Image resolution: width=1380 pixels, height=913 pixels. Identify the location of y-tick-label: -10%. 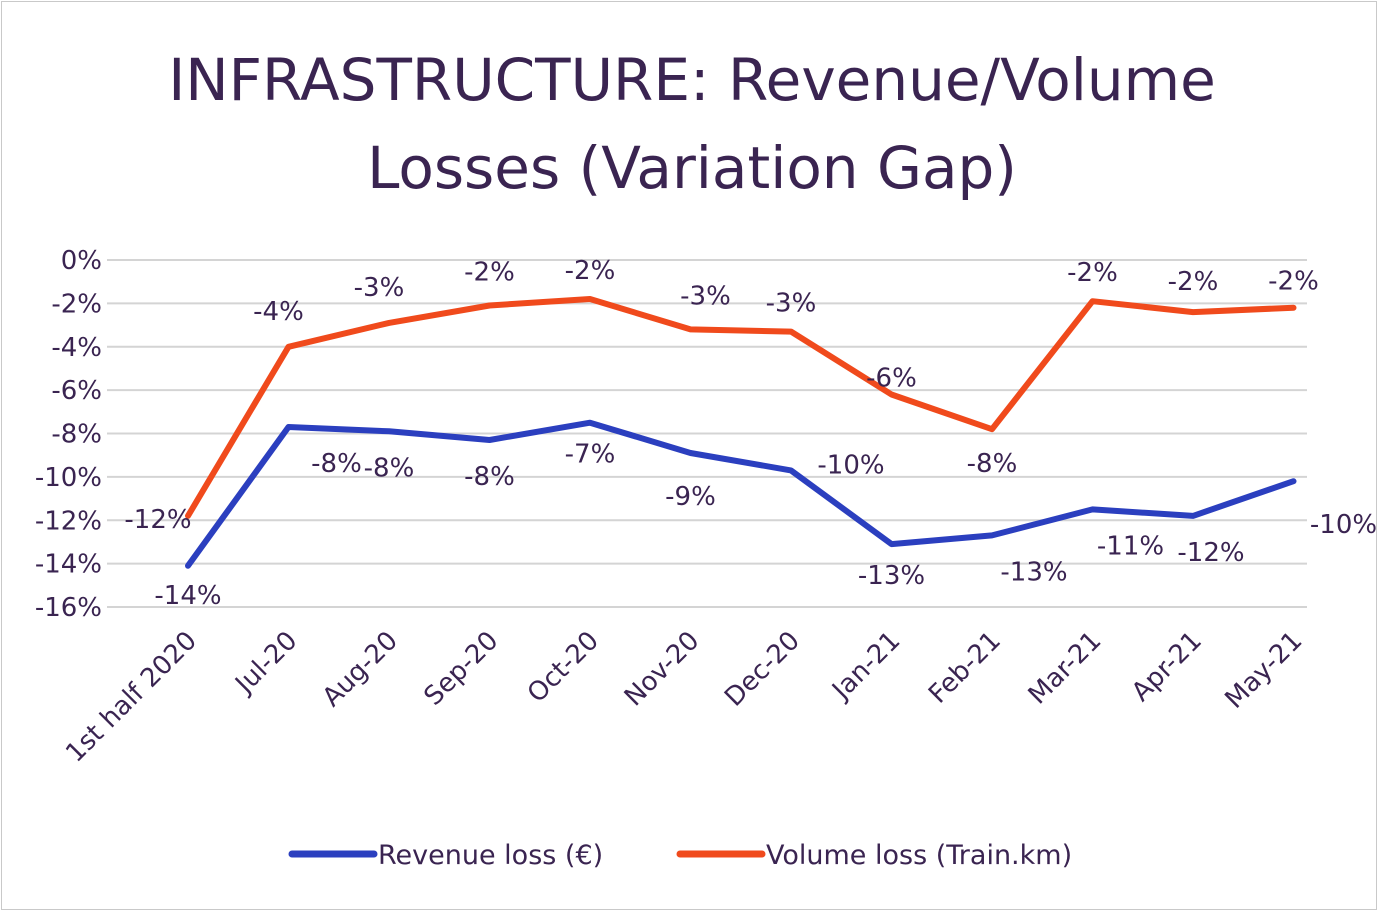
(68, 478).